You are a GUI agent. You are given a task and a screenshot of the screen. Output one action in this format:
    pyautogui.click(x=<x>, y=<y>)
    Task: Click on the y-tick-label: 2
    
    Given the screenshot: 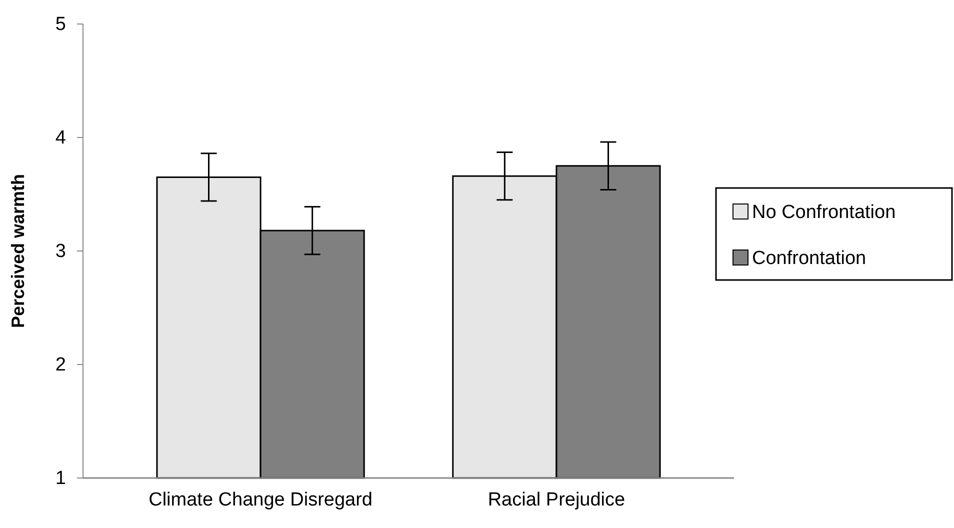 What is the action you would take?
    pyautogui.click(x=60, y=365)
    